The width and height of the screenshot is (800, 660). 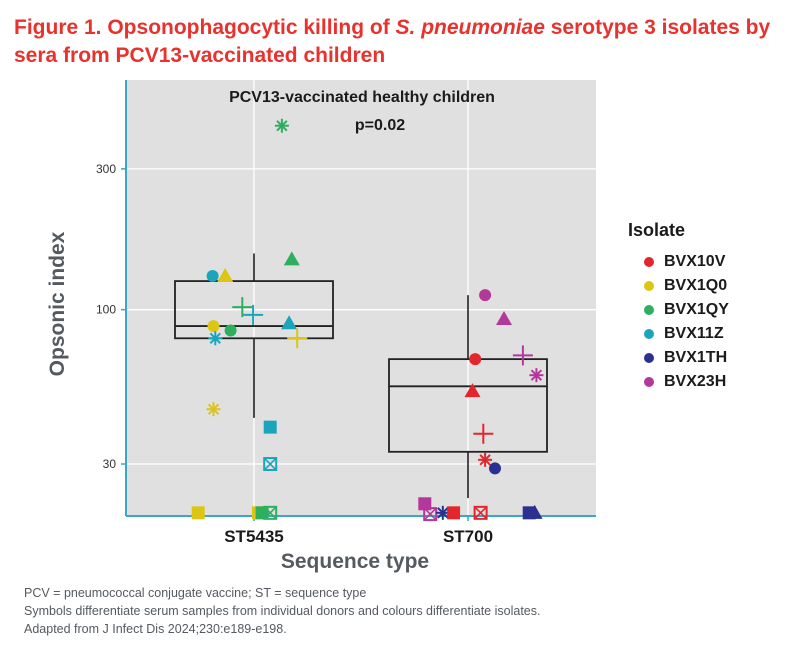 I want to click on legend-item: BVX1QY, so click(x=678, y=310).